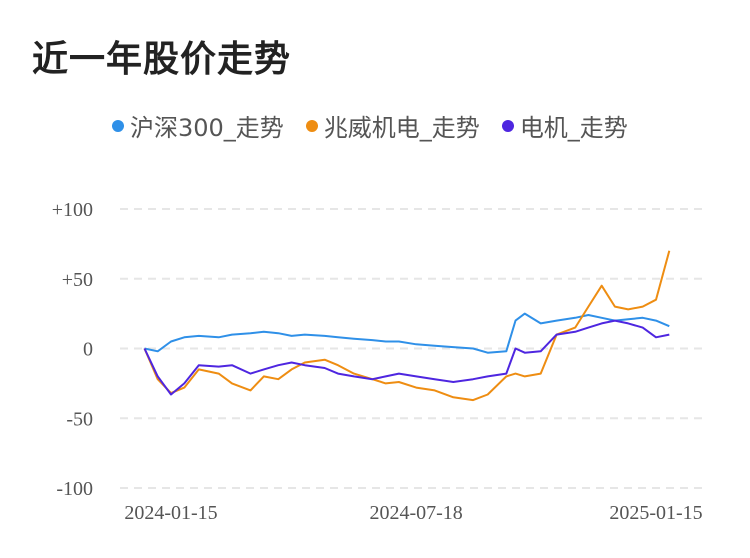  I want to click on y-tick-label: 0, so click(88, 350).